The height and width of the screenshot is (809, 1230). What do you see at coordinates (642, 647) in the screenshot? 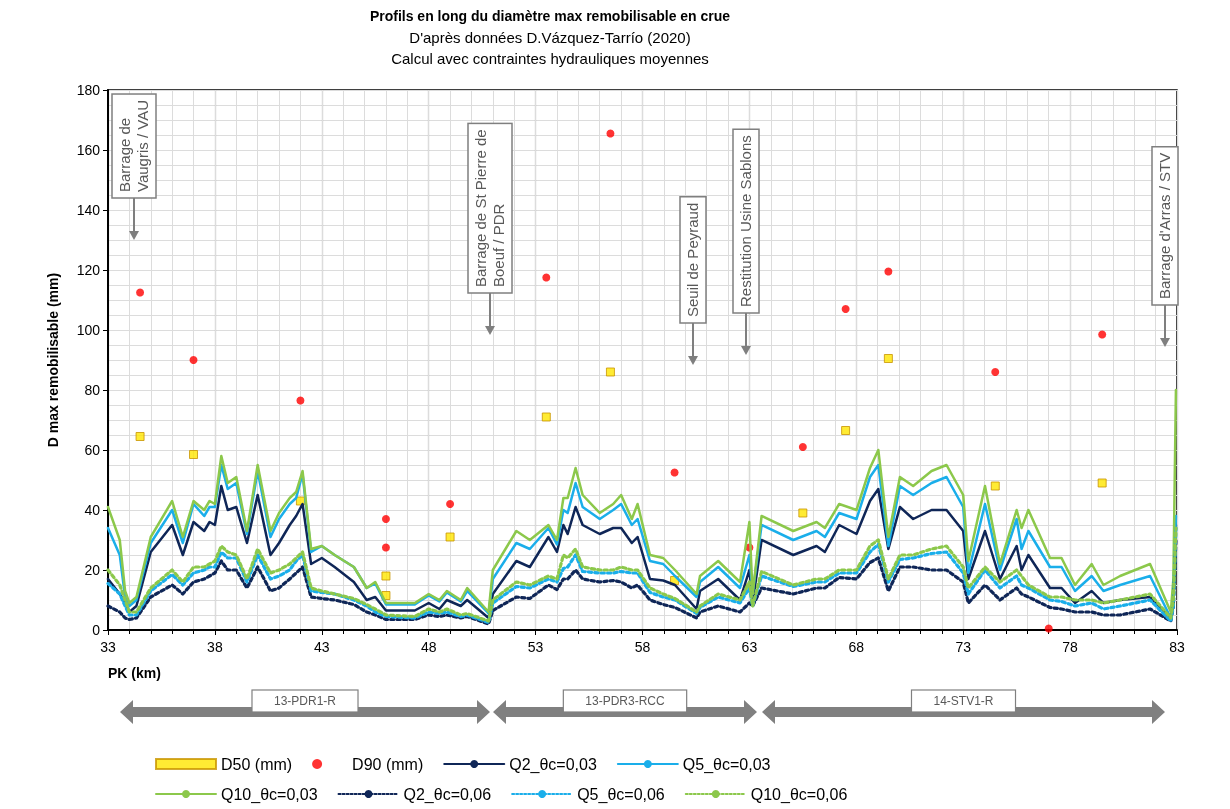
I see `x-tick-label: 58` at bounding box center [642, 647].